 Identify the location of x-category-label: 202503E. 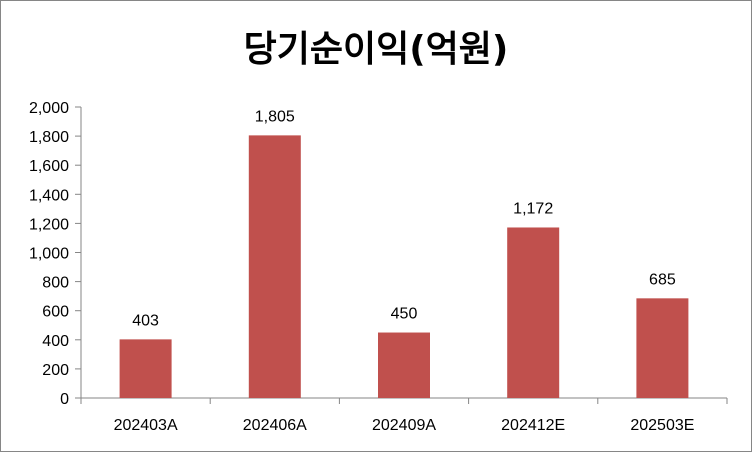
(662, 425).